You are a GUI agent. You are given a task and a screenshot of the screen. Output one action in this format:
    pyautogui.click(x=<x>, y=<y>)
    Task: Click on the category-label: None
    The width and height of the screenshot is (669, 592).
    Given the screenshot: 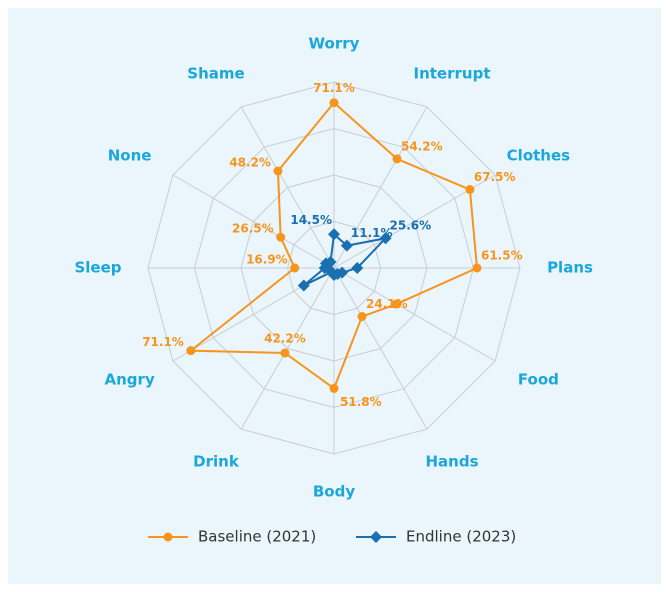 What is the action you would take?
    pyautogui.click(x=130, y=156)
    